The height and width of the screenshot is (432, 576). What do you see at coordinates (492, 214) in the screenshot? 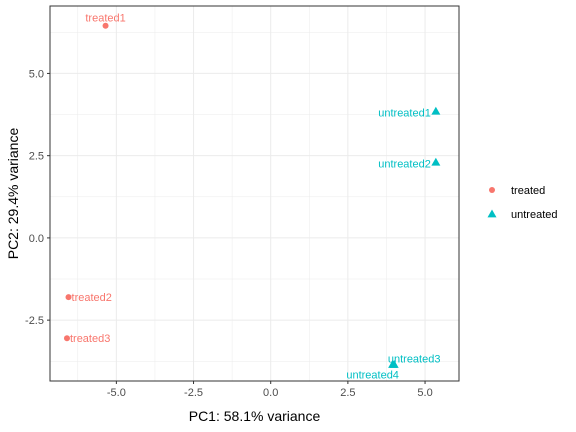
I see `legend-key-untreated` at bounding box center [492, 214].